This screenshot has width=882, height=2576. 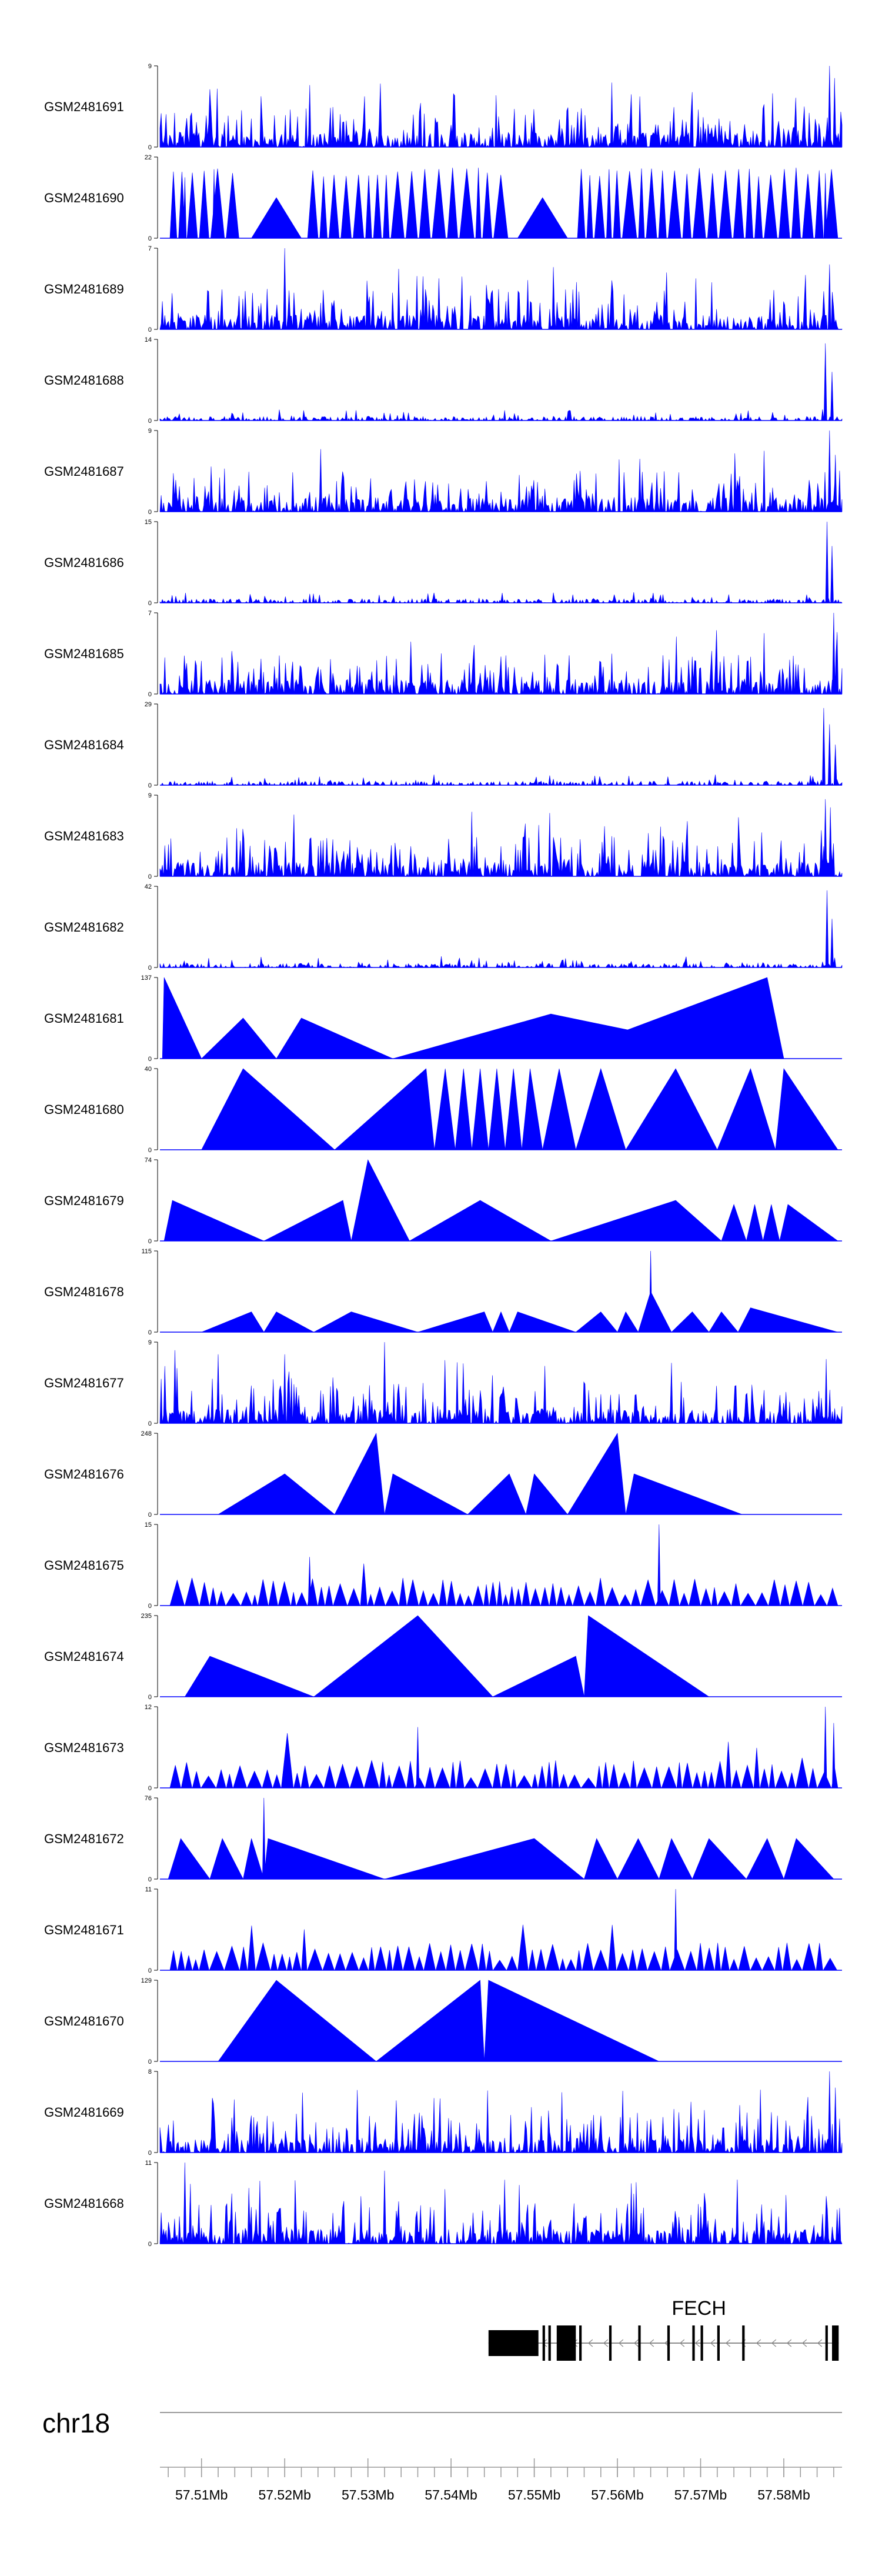 What do you see at coordinates (84, 1930) in the screenshot?
I see `track-label: GSM2481671` at bounding box center [84, 1930].